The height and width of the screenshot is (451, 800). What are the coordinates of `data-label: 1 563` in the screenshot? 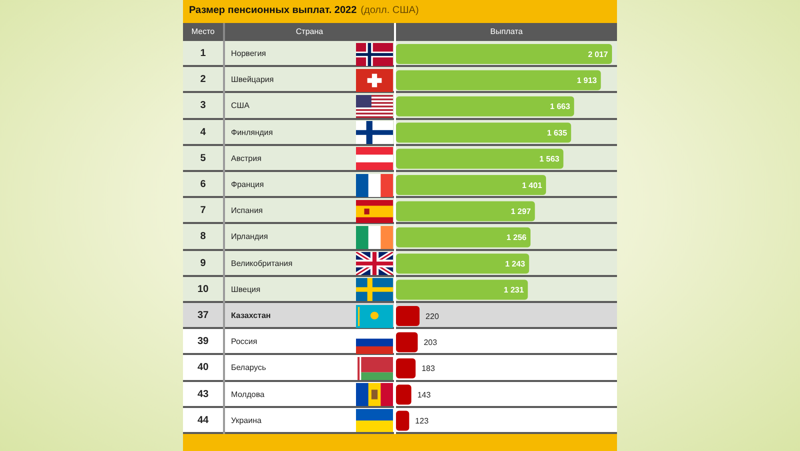 It's located at (549, 159).